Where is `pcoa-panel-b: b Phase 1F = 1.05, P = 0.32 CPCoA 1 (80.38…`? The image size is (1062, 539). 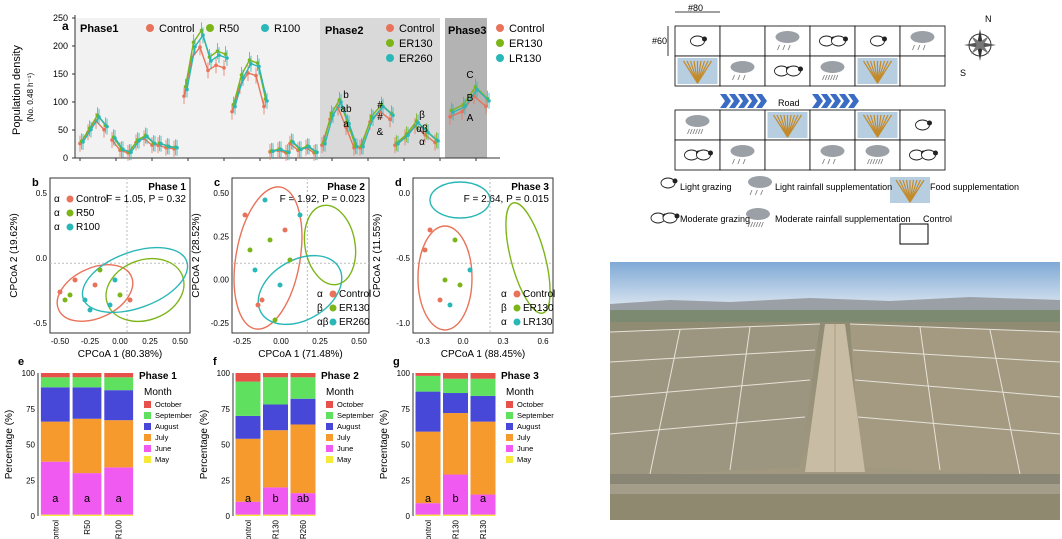 pcoa-panel-b: b Phase 1F = 1.05, P = 0.32 CPCoA 1 (80.38… is located at coordinates (100, 268).